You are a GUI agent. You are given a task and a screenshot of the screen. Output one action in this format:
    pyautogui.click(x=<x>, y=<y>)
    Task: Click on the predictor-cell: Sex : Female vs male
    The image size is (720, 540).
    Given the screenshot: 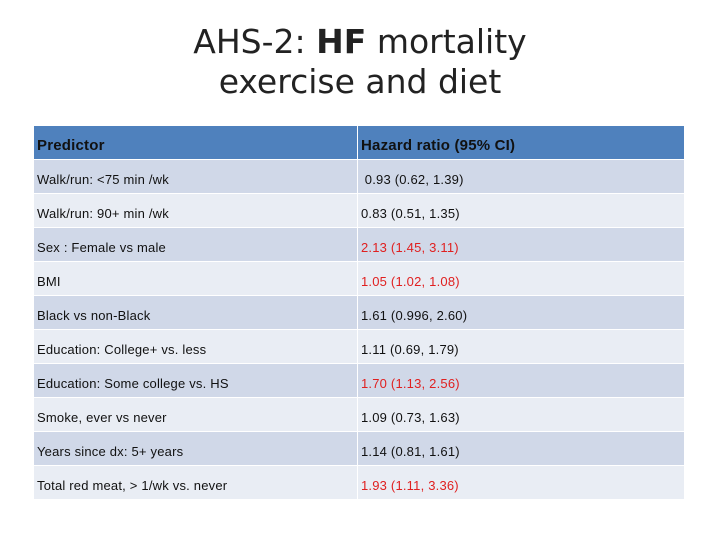 What is the action you would take?
    pyautogui.click(x=196, y=244)
    